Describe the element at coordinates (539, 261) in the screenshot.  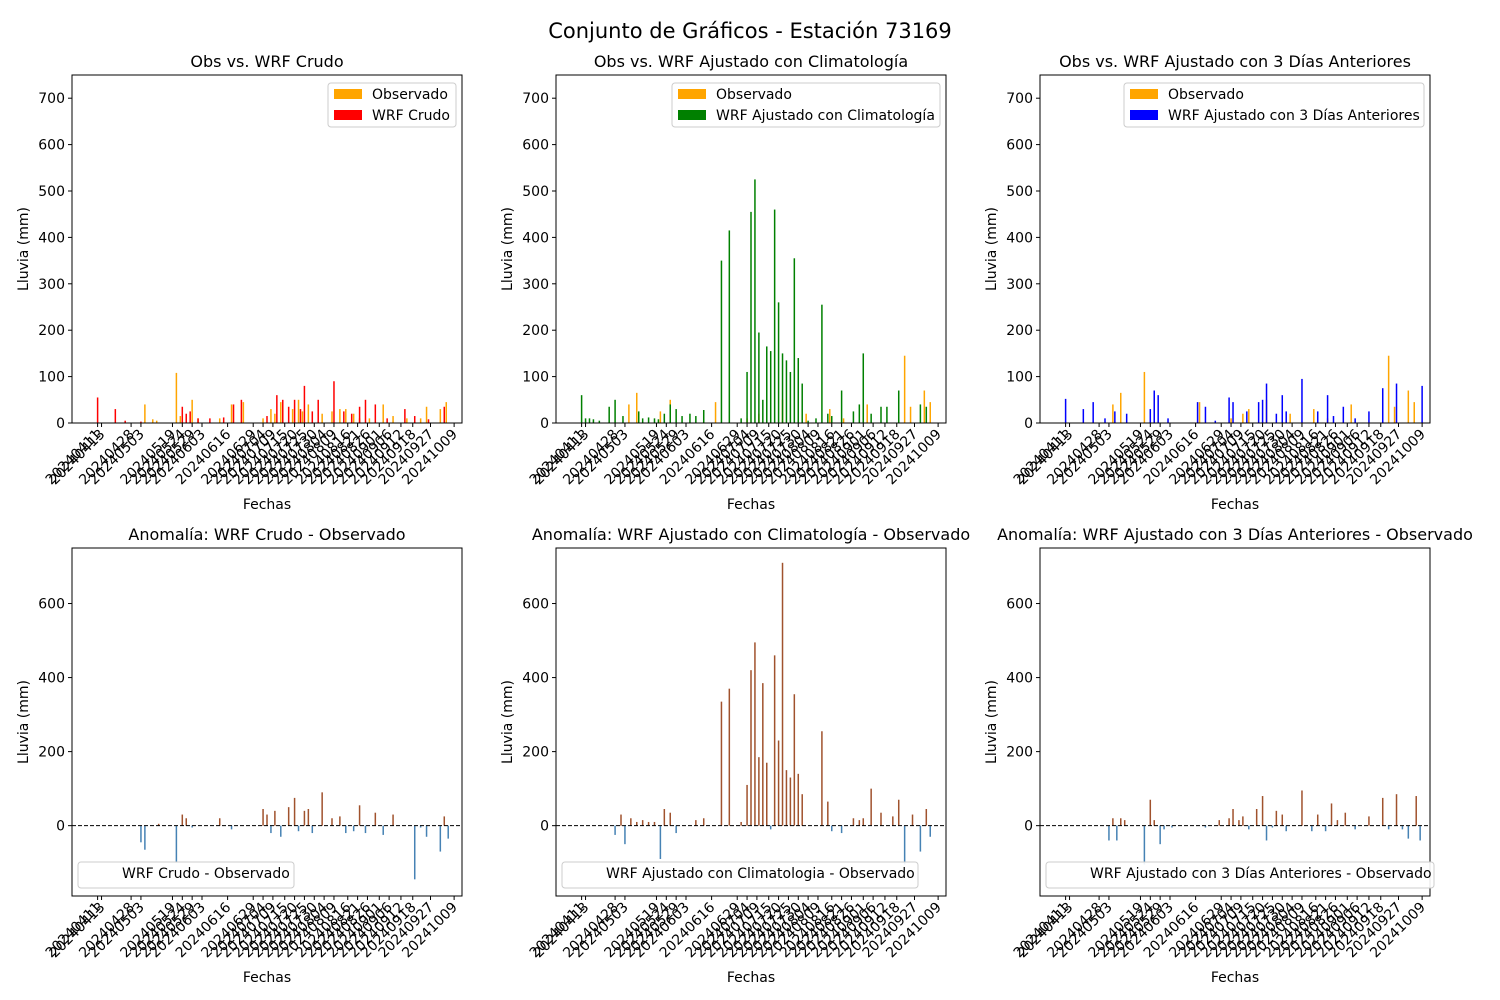
I see `y-ticks: 0 100 200 300 400 500 600 700` at that location.